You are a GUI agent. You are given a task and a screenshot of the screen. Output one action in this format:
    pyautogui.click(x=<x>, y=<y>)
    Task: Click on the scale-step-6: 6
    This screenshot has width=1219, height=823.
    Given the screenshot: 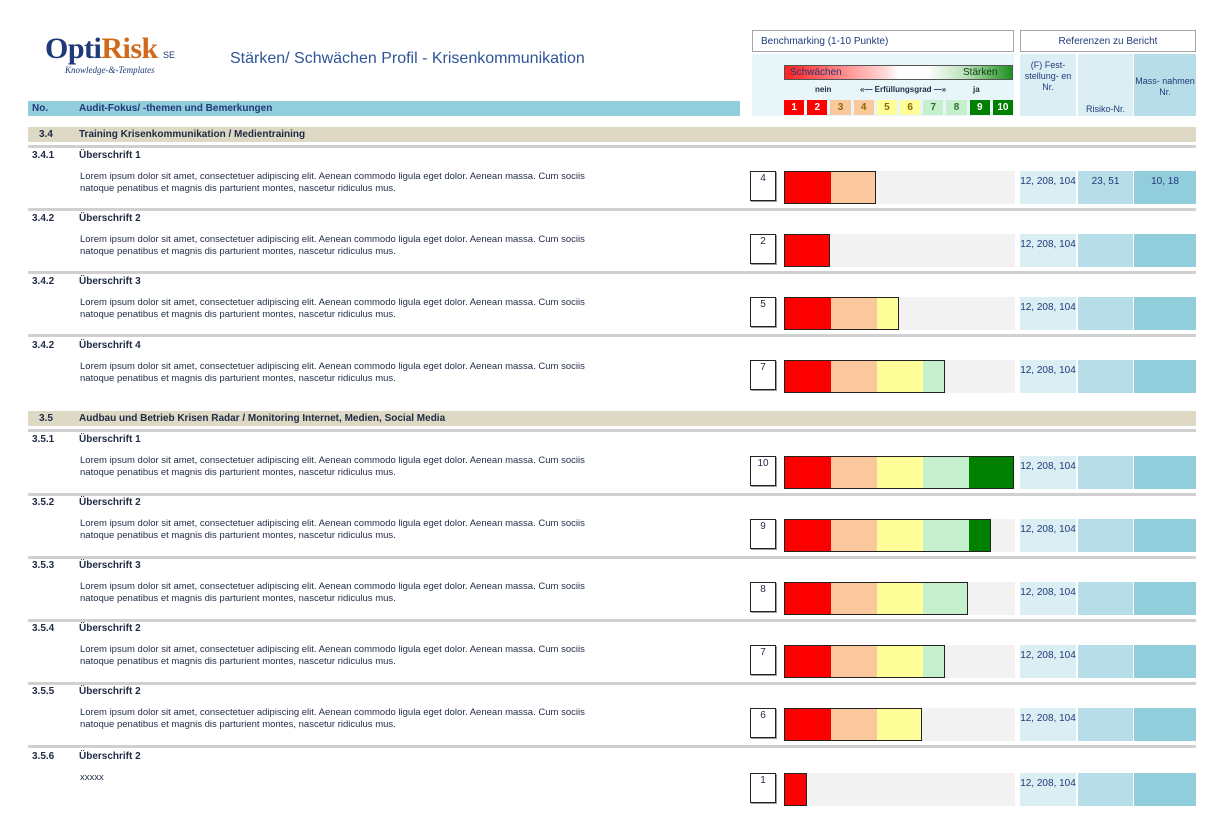 What is the action you would take?
    pyautogui.click(x=910, y=107)
    